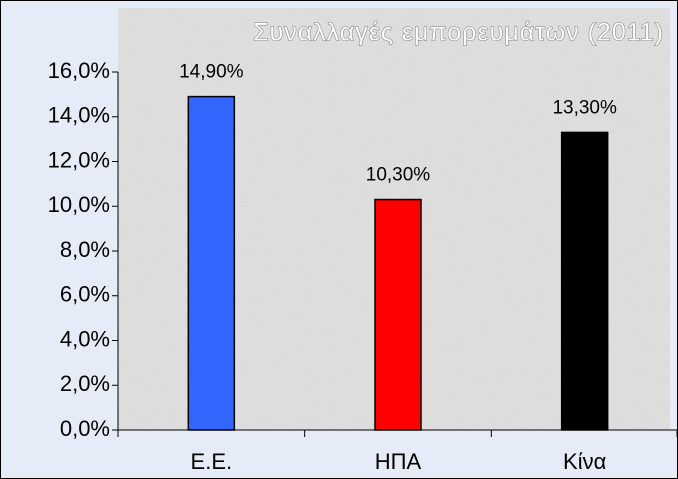 The height and width of the screenshot is (479, 678). I want to click on x-tick-label: Ε.Ε., so click(212, 461).